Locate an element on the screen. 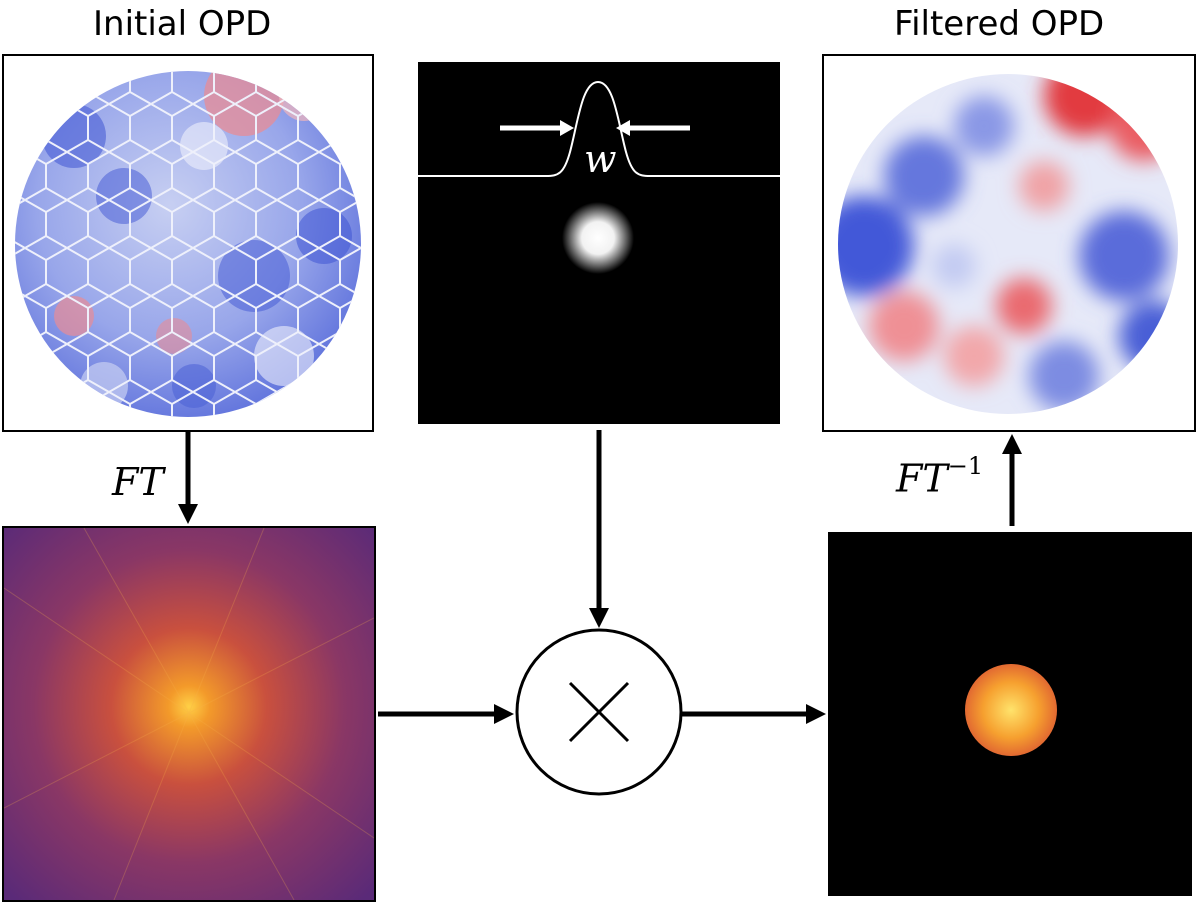 Image resolution: width=1200 pixels, height=904 pixels. filtered-spectrum-image is located at coordinates (1010, 714).